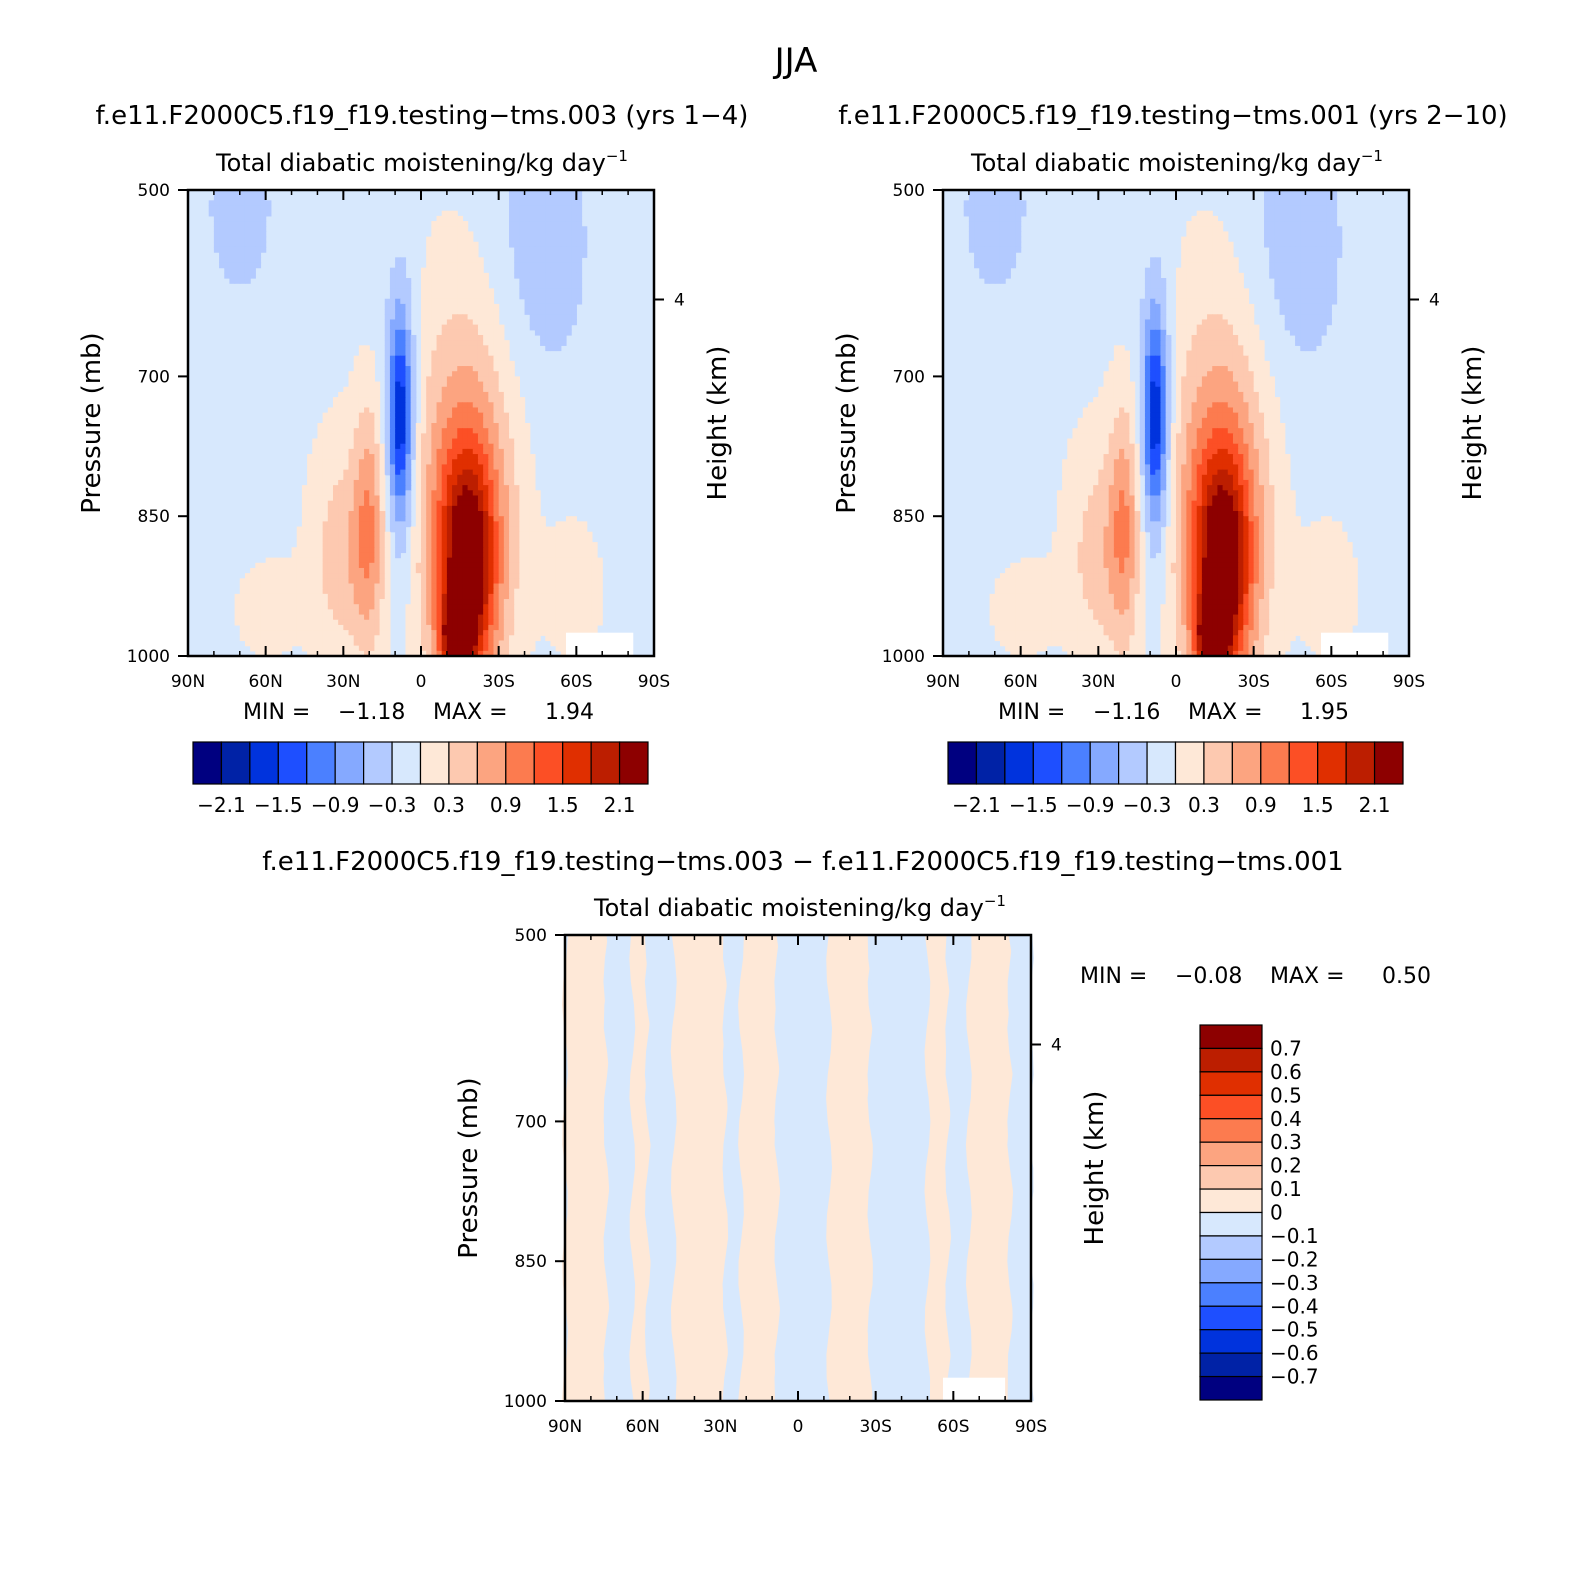 The image size is (1592, 1588). What do you see at coordinates (371, 712) in the screenshot?
I see `panel-1-min-value: −1.18` at bounding box center [371, 712].